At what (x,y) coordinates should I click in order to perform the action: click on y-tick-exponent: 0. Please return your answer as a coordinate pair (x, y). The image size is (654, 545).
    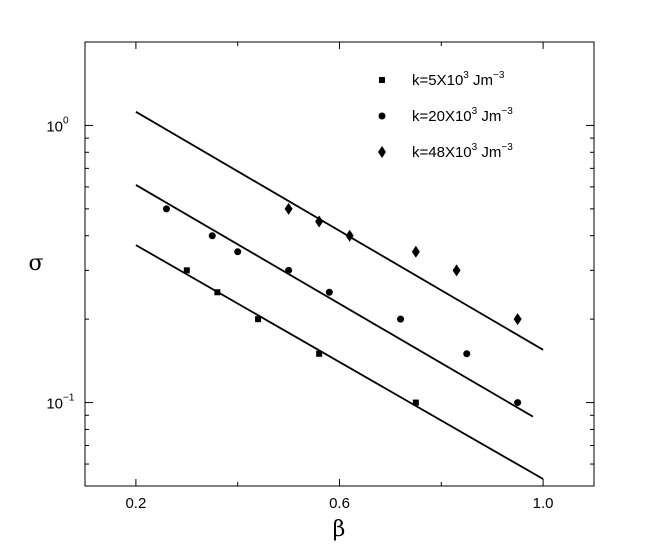
    Looking at the image, I should click on (66, 120).